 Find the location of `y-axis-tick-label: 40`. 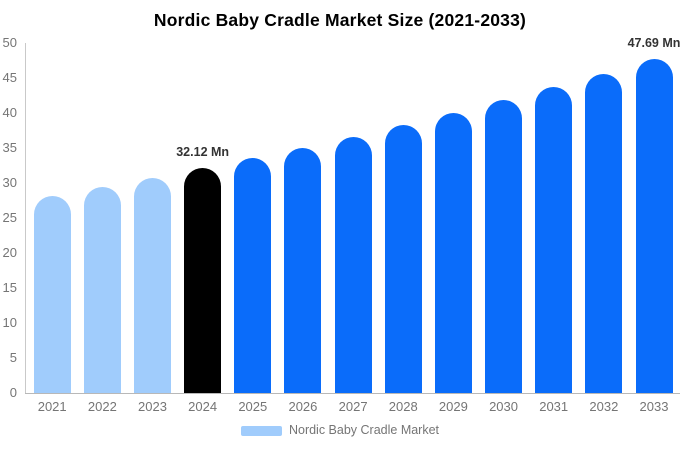

y-axis-tick-label: 40 is located at coordinates (9, 112).